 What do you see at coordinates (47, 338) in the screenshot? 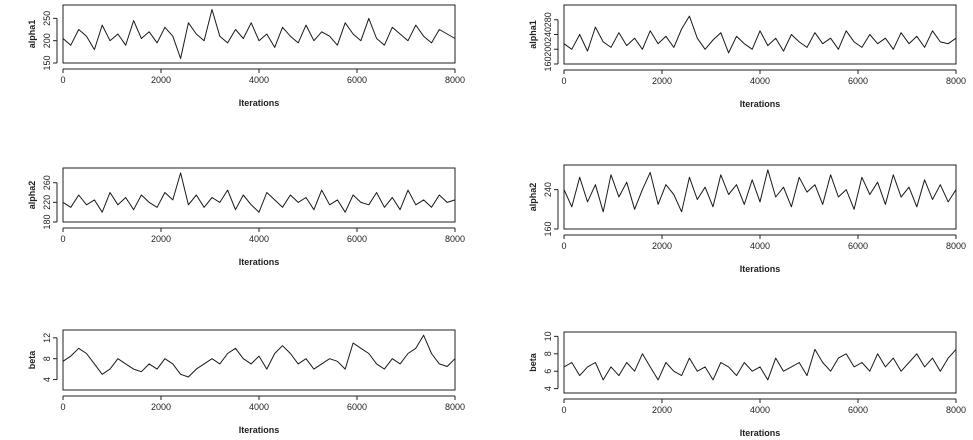
I see `y-tick-label: 12` at bounding box center [47, 338].